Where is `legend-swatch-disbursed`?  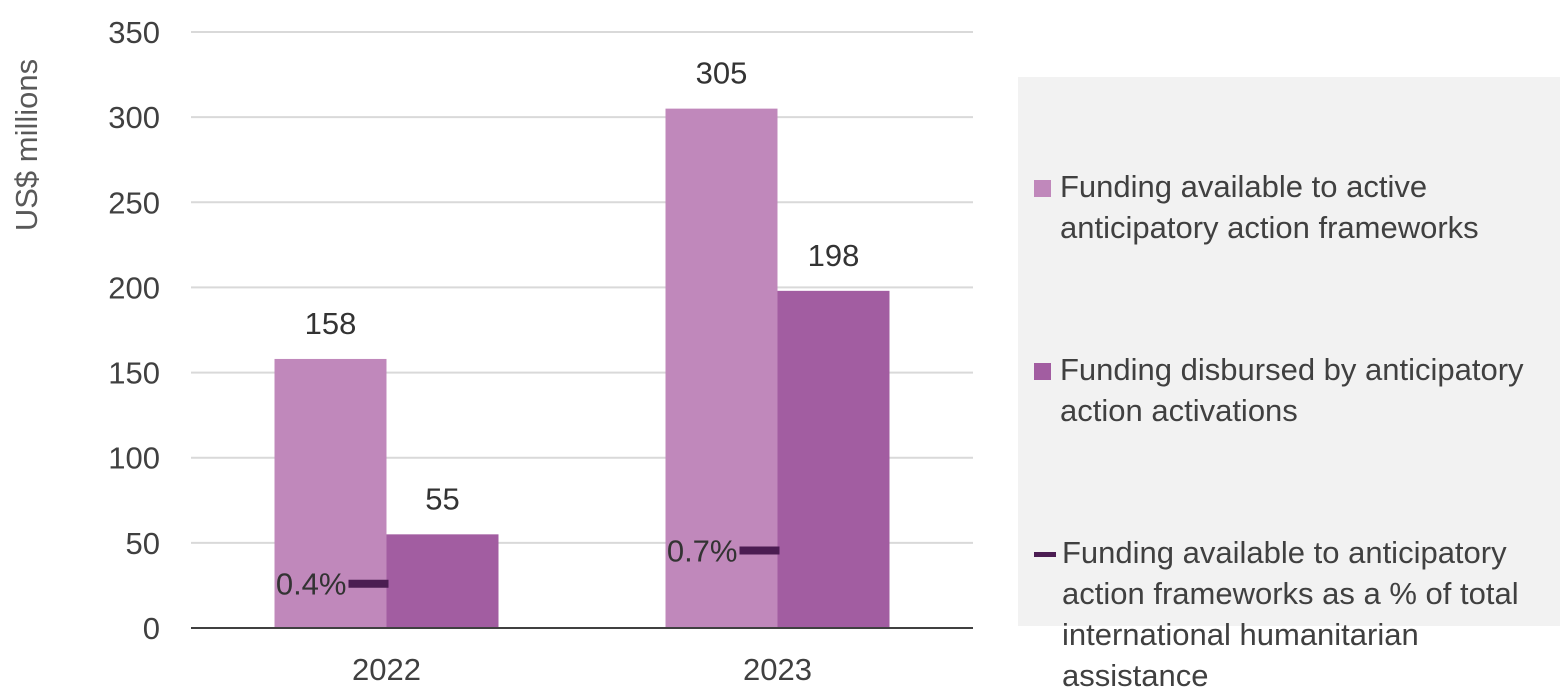 legend-swatch-disbursed is located at coordinates (1042, 371).